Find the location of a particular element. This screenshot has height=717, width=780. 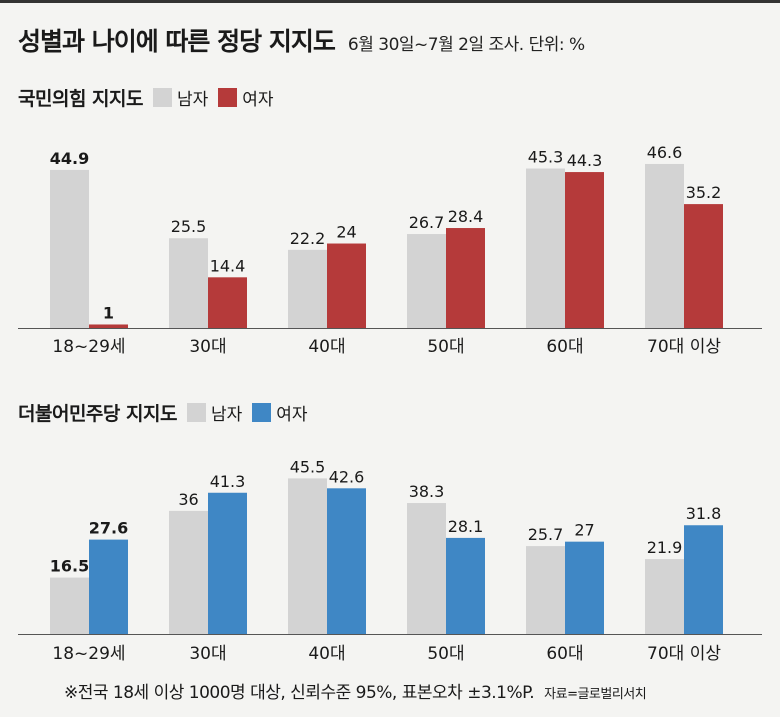

ppp-male-value-label: 46.6 is located at coordinates (665, 152).